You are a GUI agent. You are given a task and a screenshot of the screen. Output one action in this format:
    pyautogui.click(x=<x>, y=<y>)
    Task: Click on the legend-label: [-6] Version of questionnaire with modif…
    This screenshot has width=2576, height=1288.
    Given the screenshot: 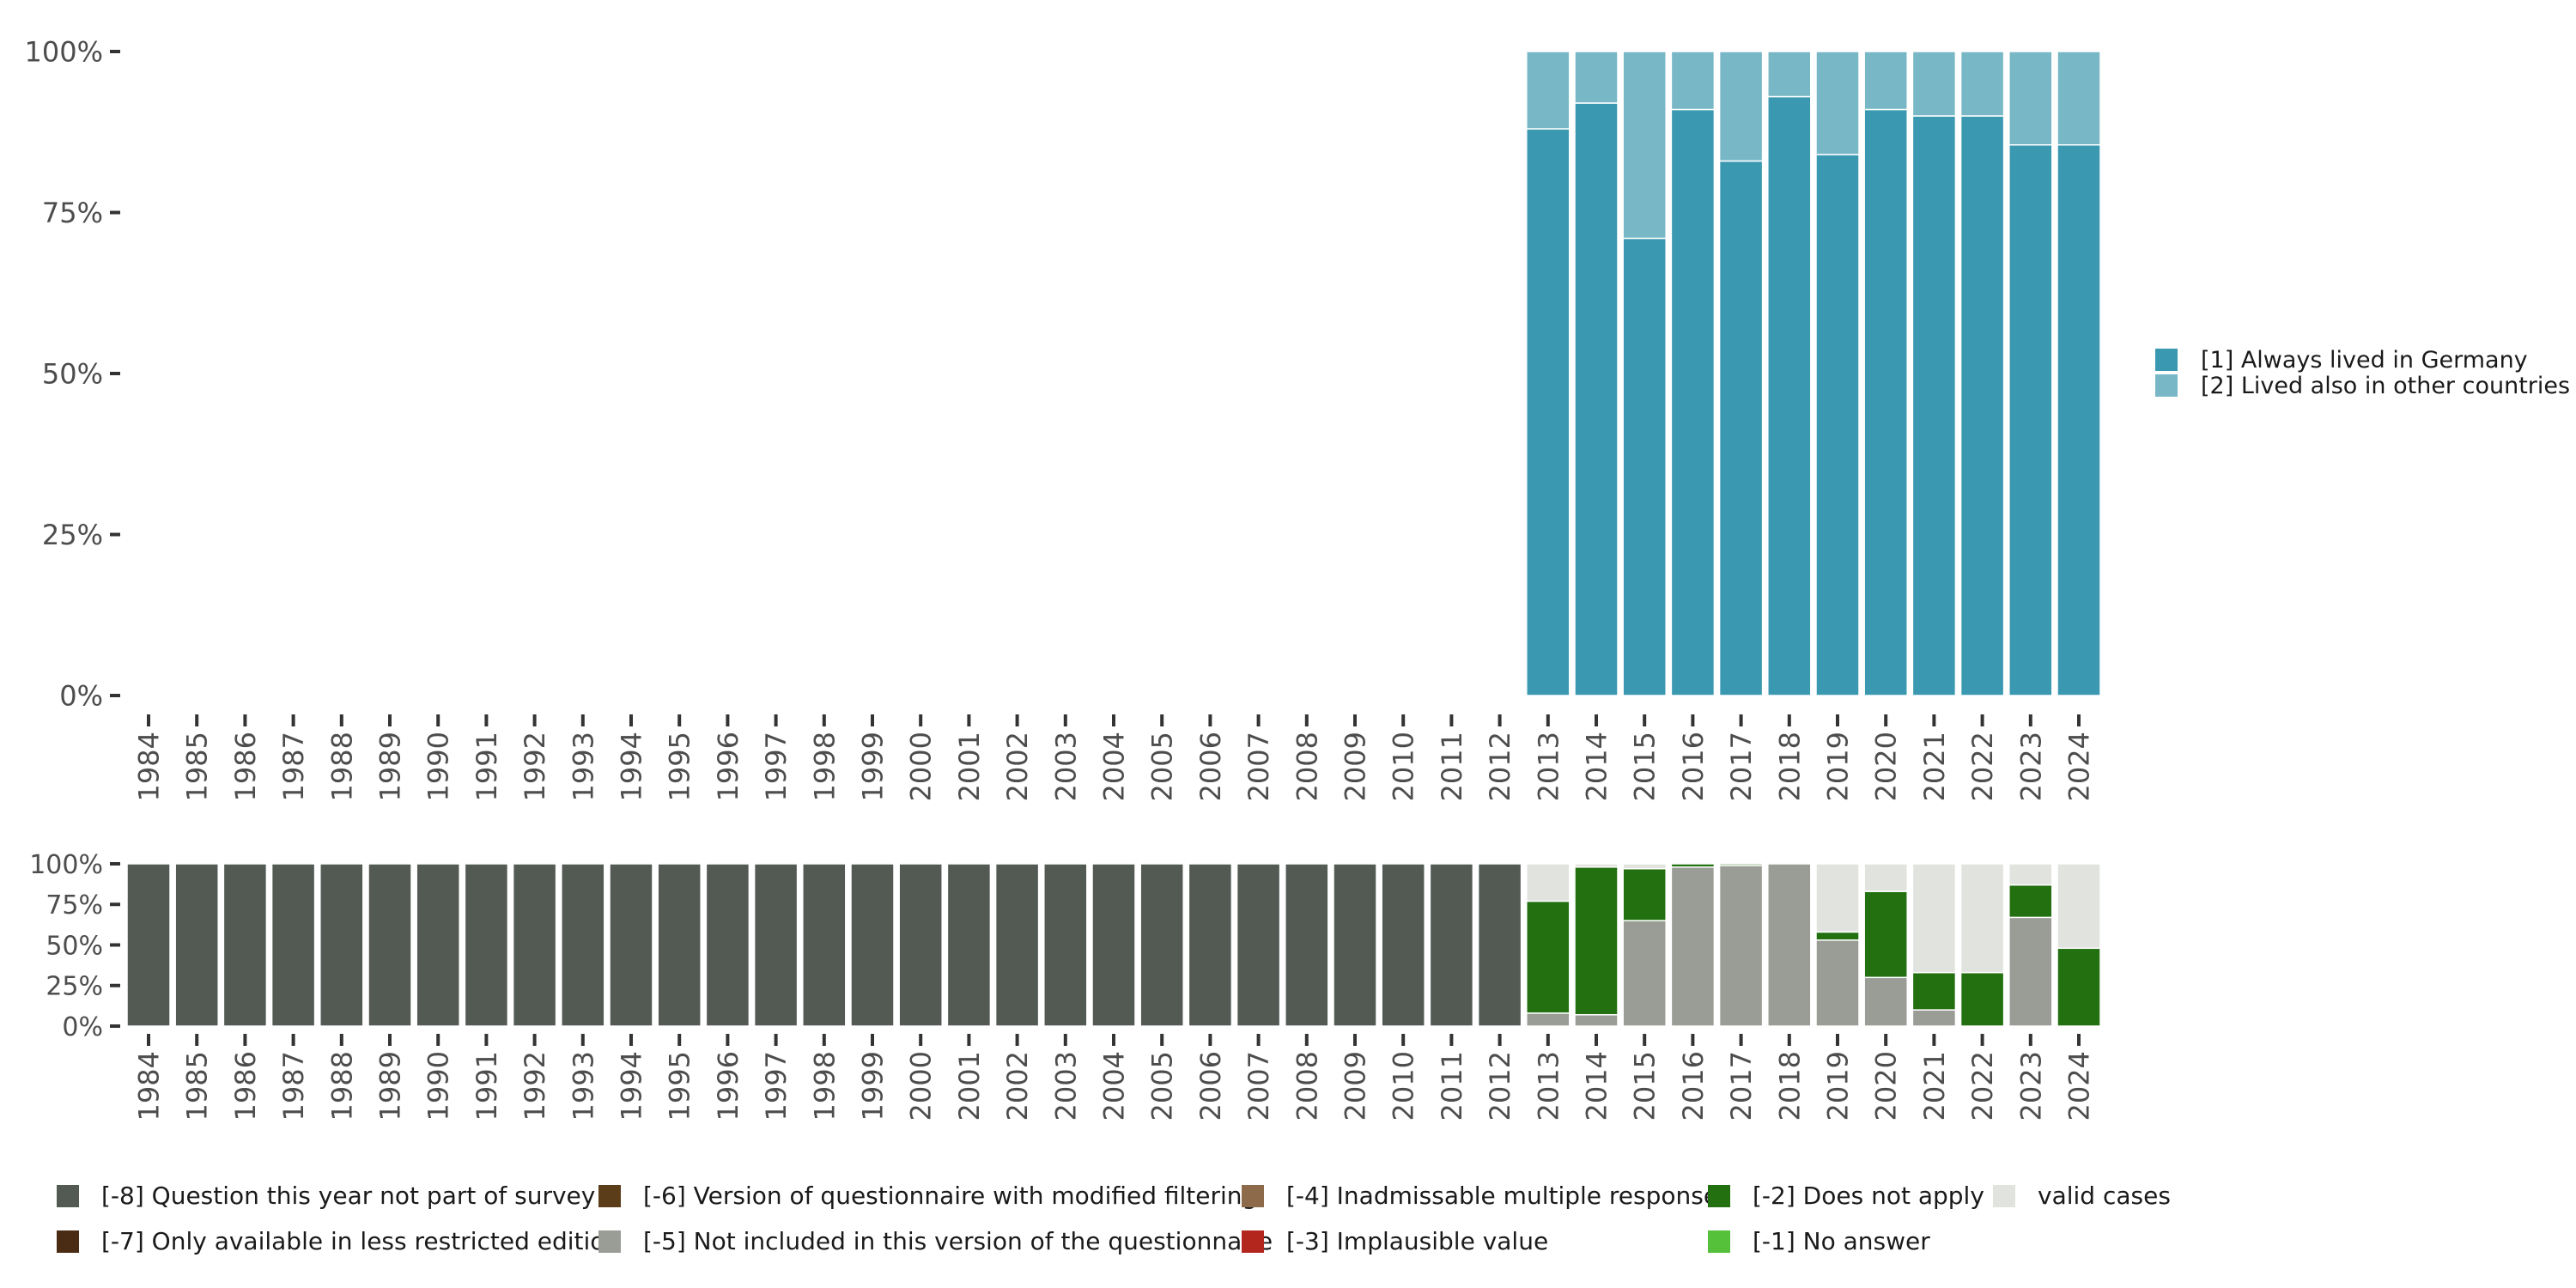 What is the action you would take?
    pyautogui.click(x=950, y=1196)
    